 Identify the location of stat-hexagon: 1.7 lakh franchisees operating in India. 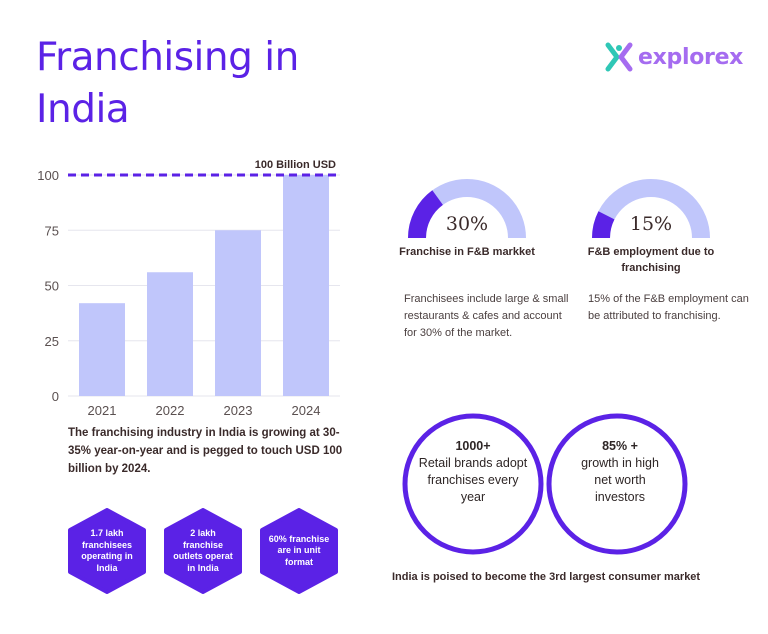
(107, 551).